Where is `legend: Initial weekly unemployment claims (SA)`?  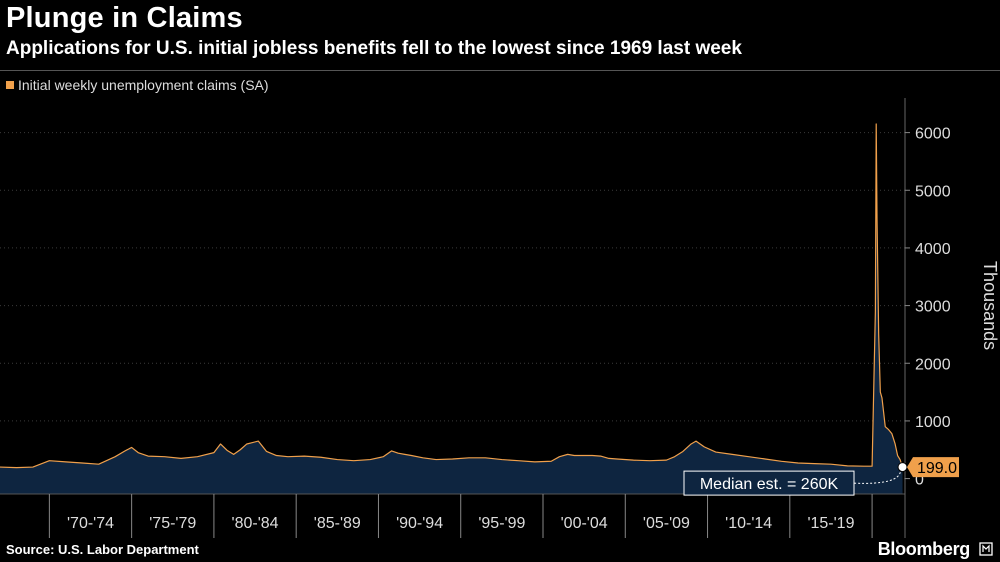 legend: Initial weekly unemployment claims (SA) is located at coordinates (137, 85).